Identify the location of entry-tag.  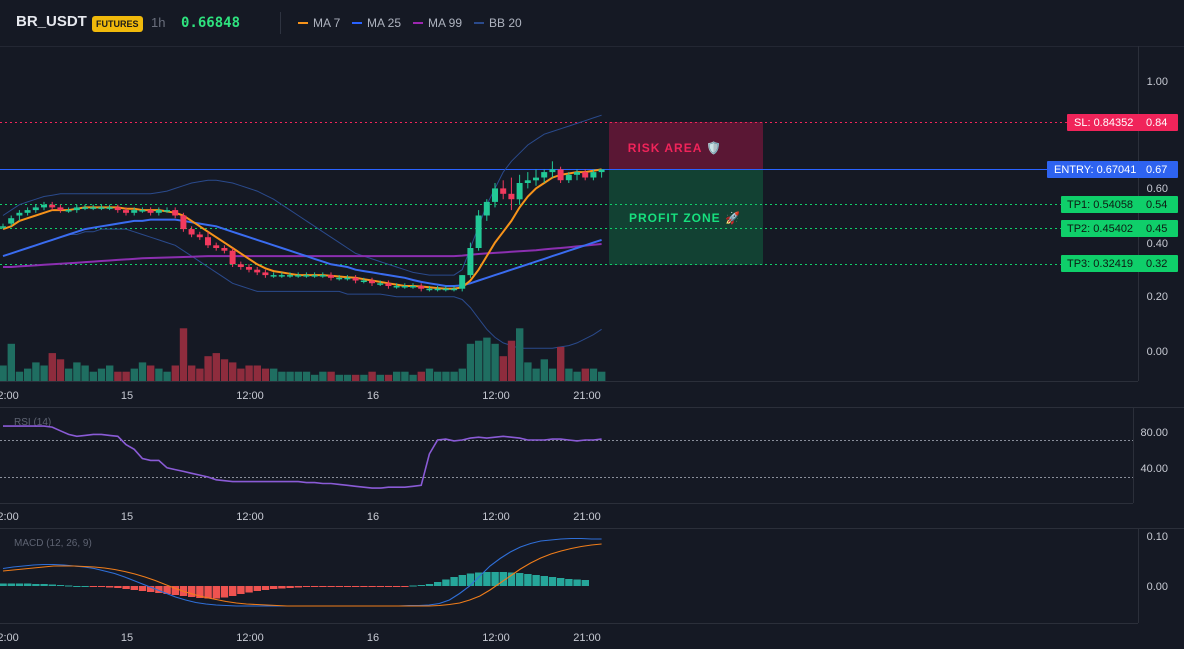
(1112, 169).